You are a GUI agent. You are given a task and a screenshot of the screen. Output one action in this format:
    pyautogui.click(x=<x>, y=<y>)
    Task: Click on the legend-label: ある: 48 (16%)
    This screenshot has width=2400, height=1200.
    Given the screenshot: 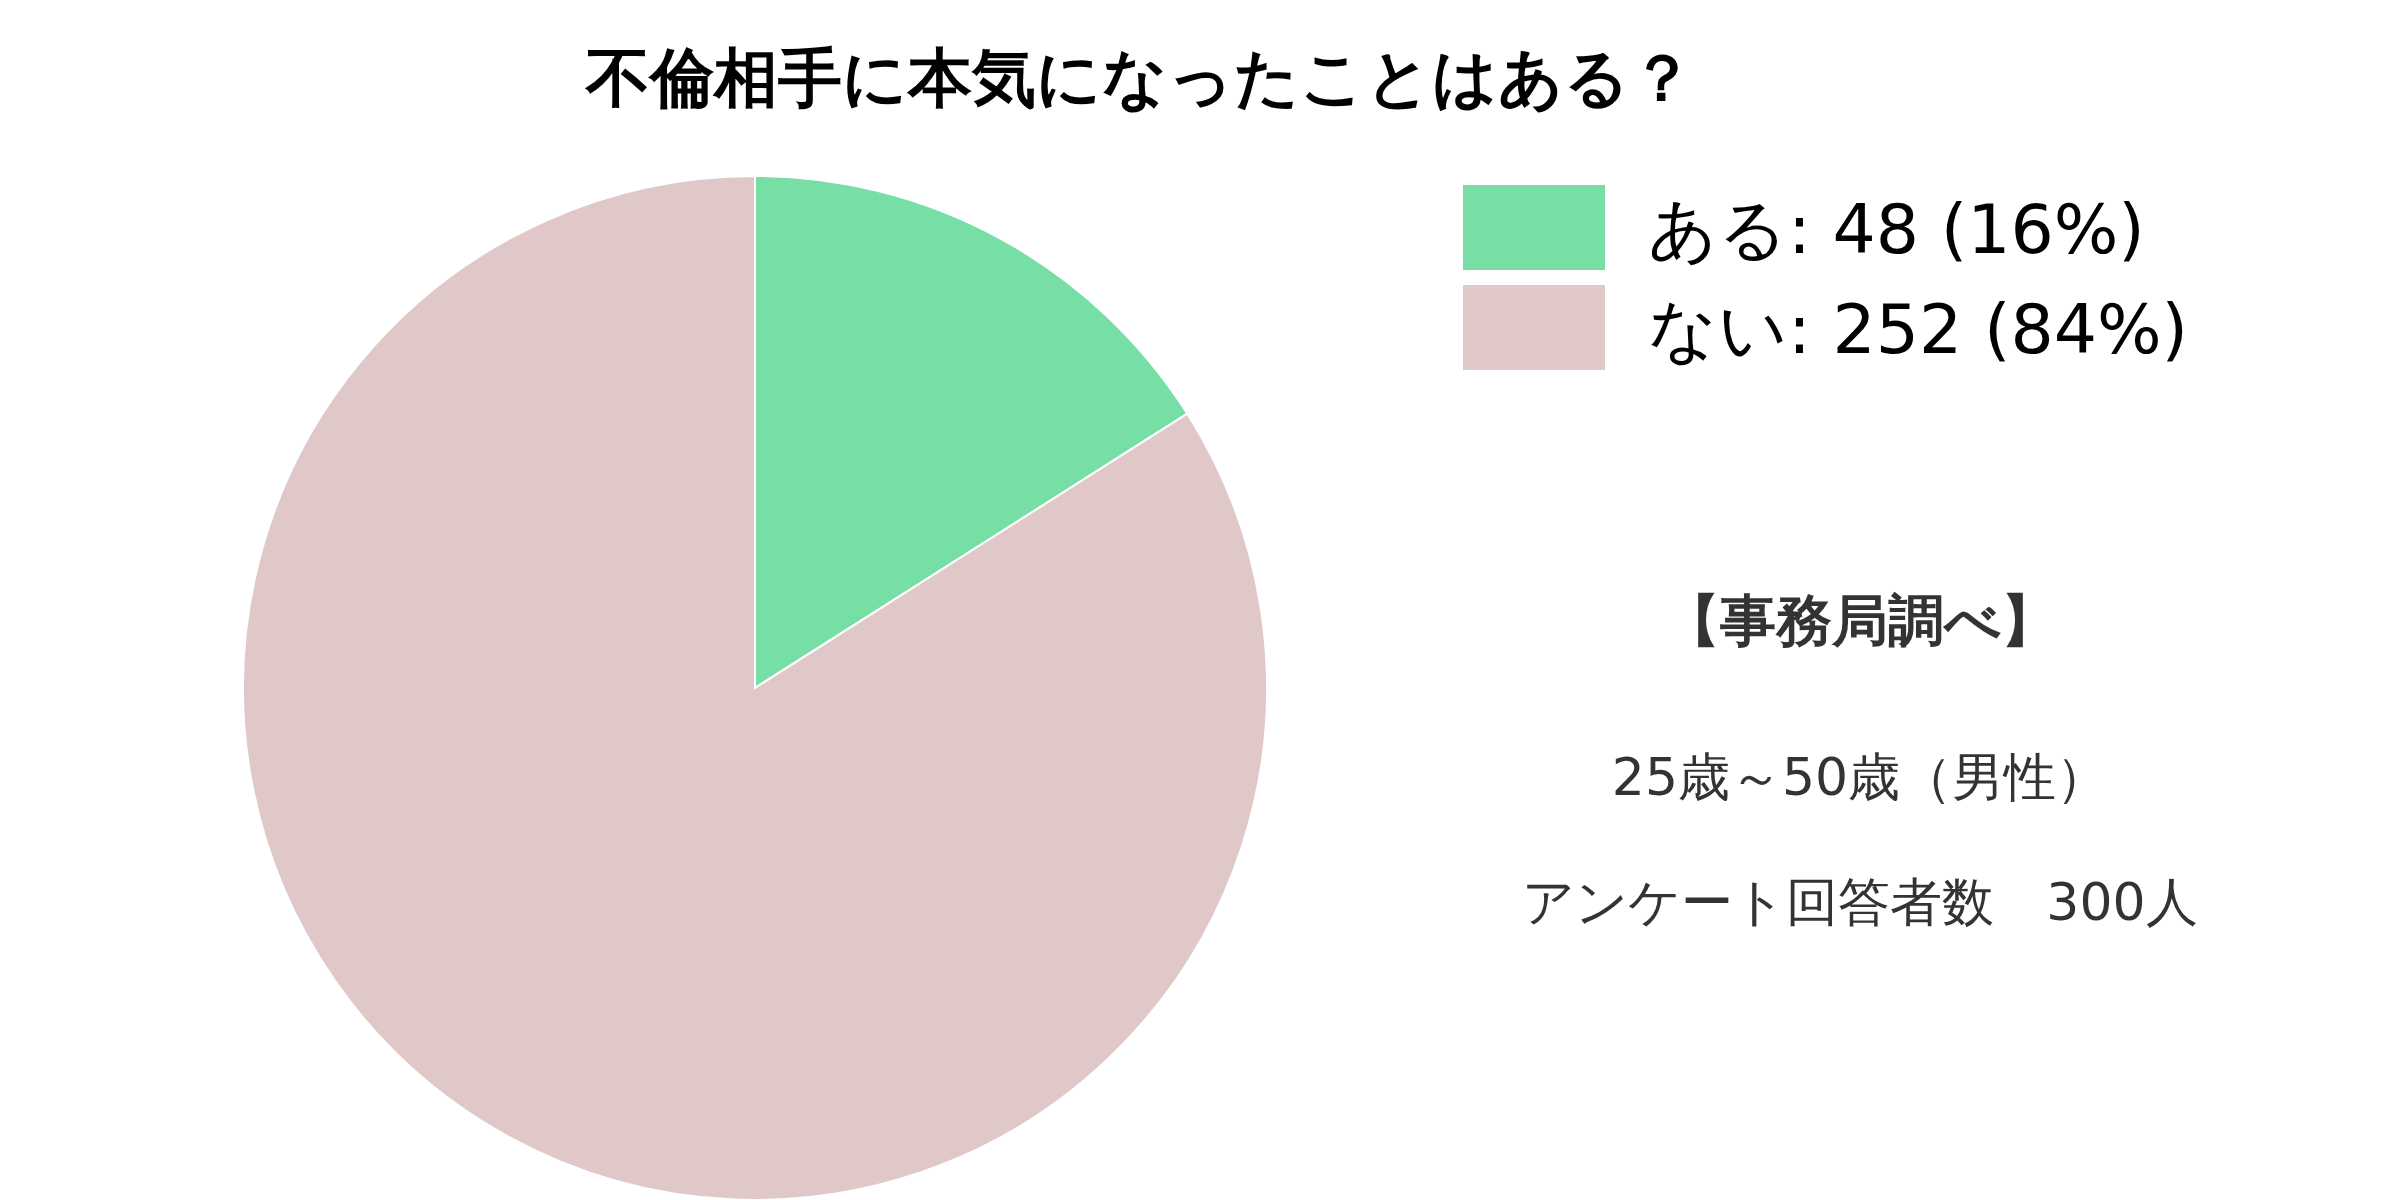 What is the action you would take?
    pyautogui.click(x=1896, y=229)
    